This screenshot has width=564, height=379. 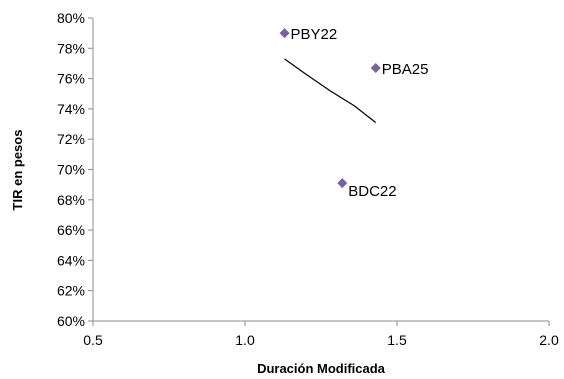 I want to click on data-points: PBY22 PBA25 BDC22, so click(x=354, y=113).